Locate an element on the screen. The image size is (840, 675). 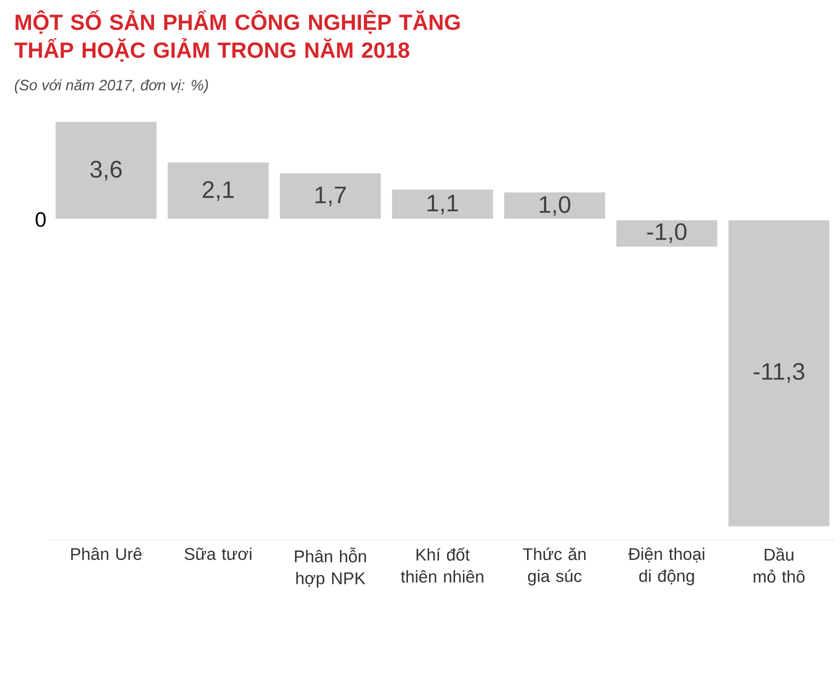
data-label: 2,1 is located at coordinates (218, 191).